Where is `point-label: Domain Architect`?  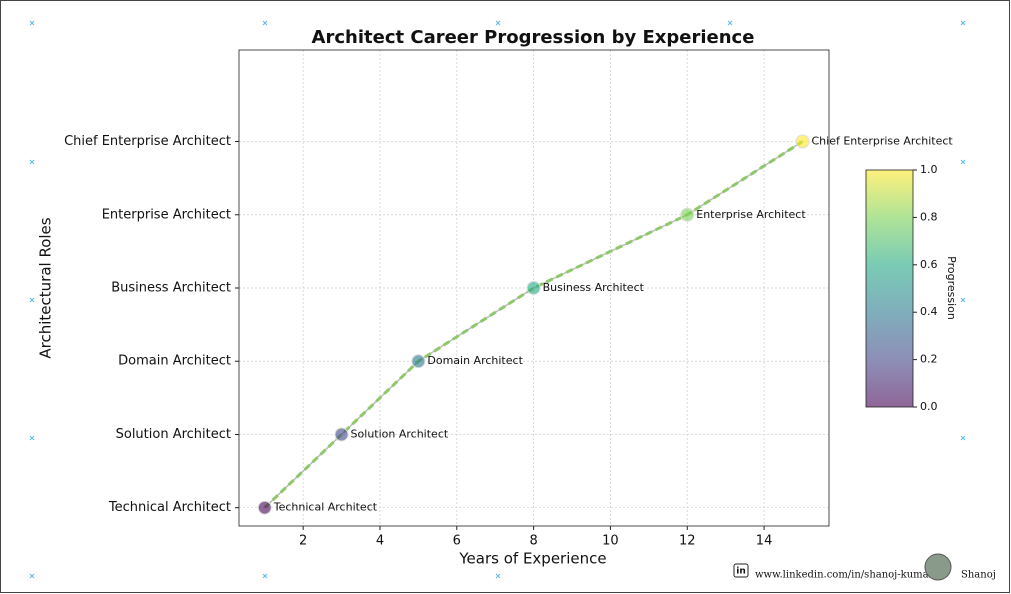
point-label: Domain Architect is located at coordinates (475, 360).